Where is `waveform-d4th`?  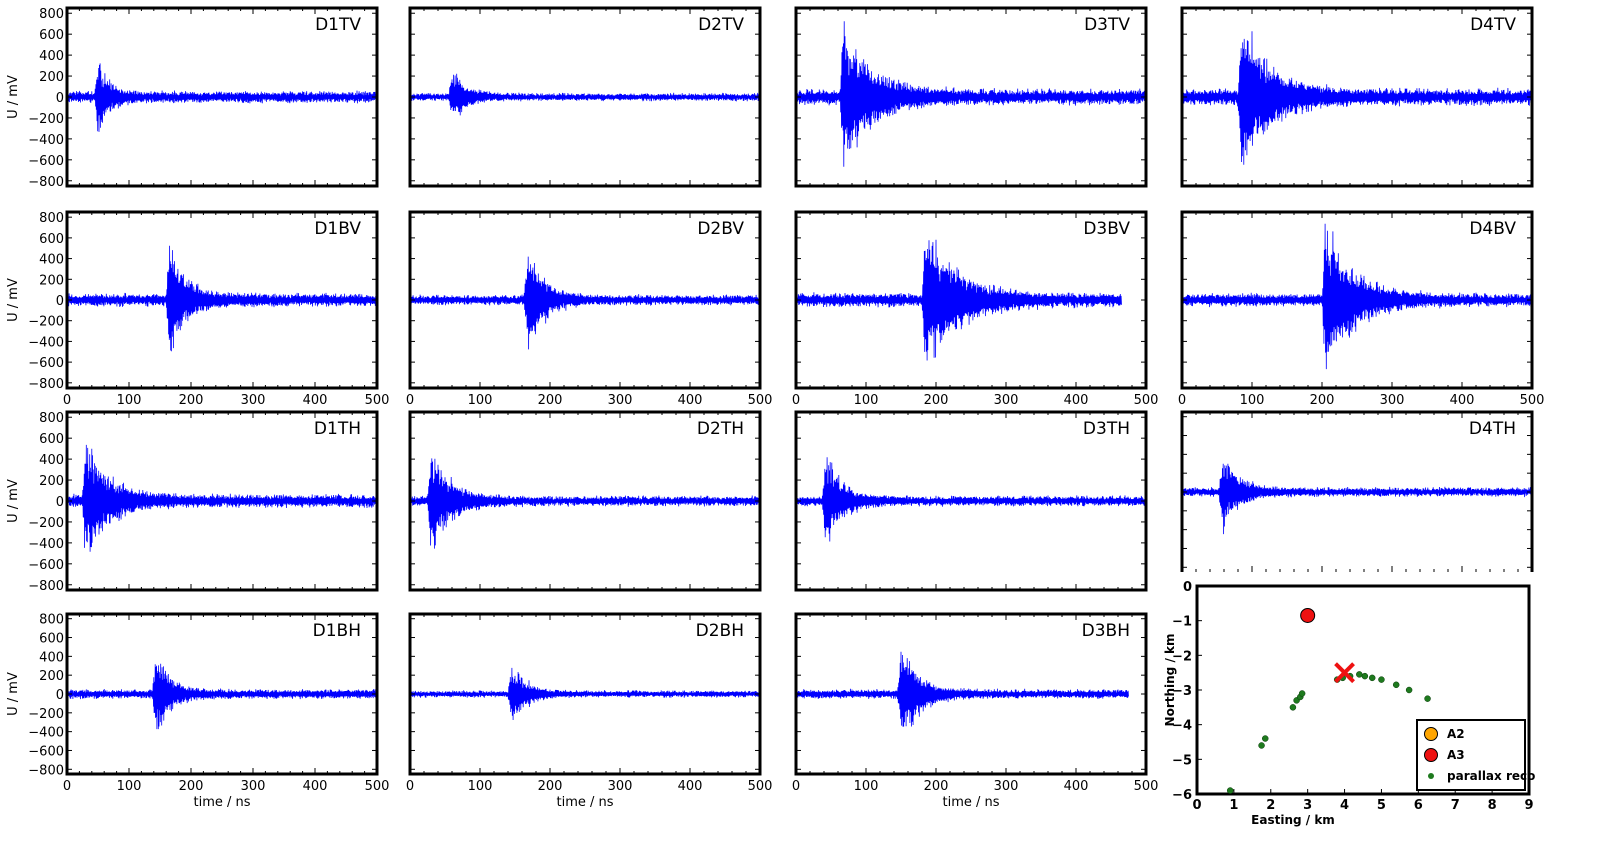 waveform-d4th is located at coordinates (1357, 499).